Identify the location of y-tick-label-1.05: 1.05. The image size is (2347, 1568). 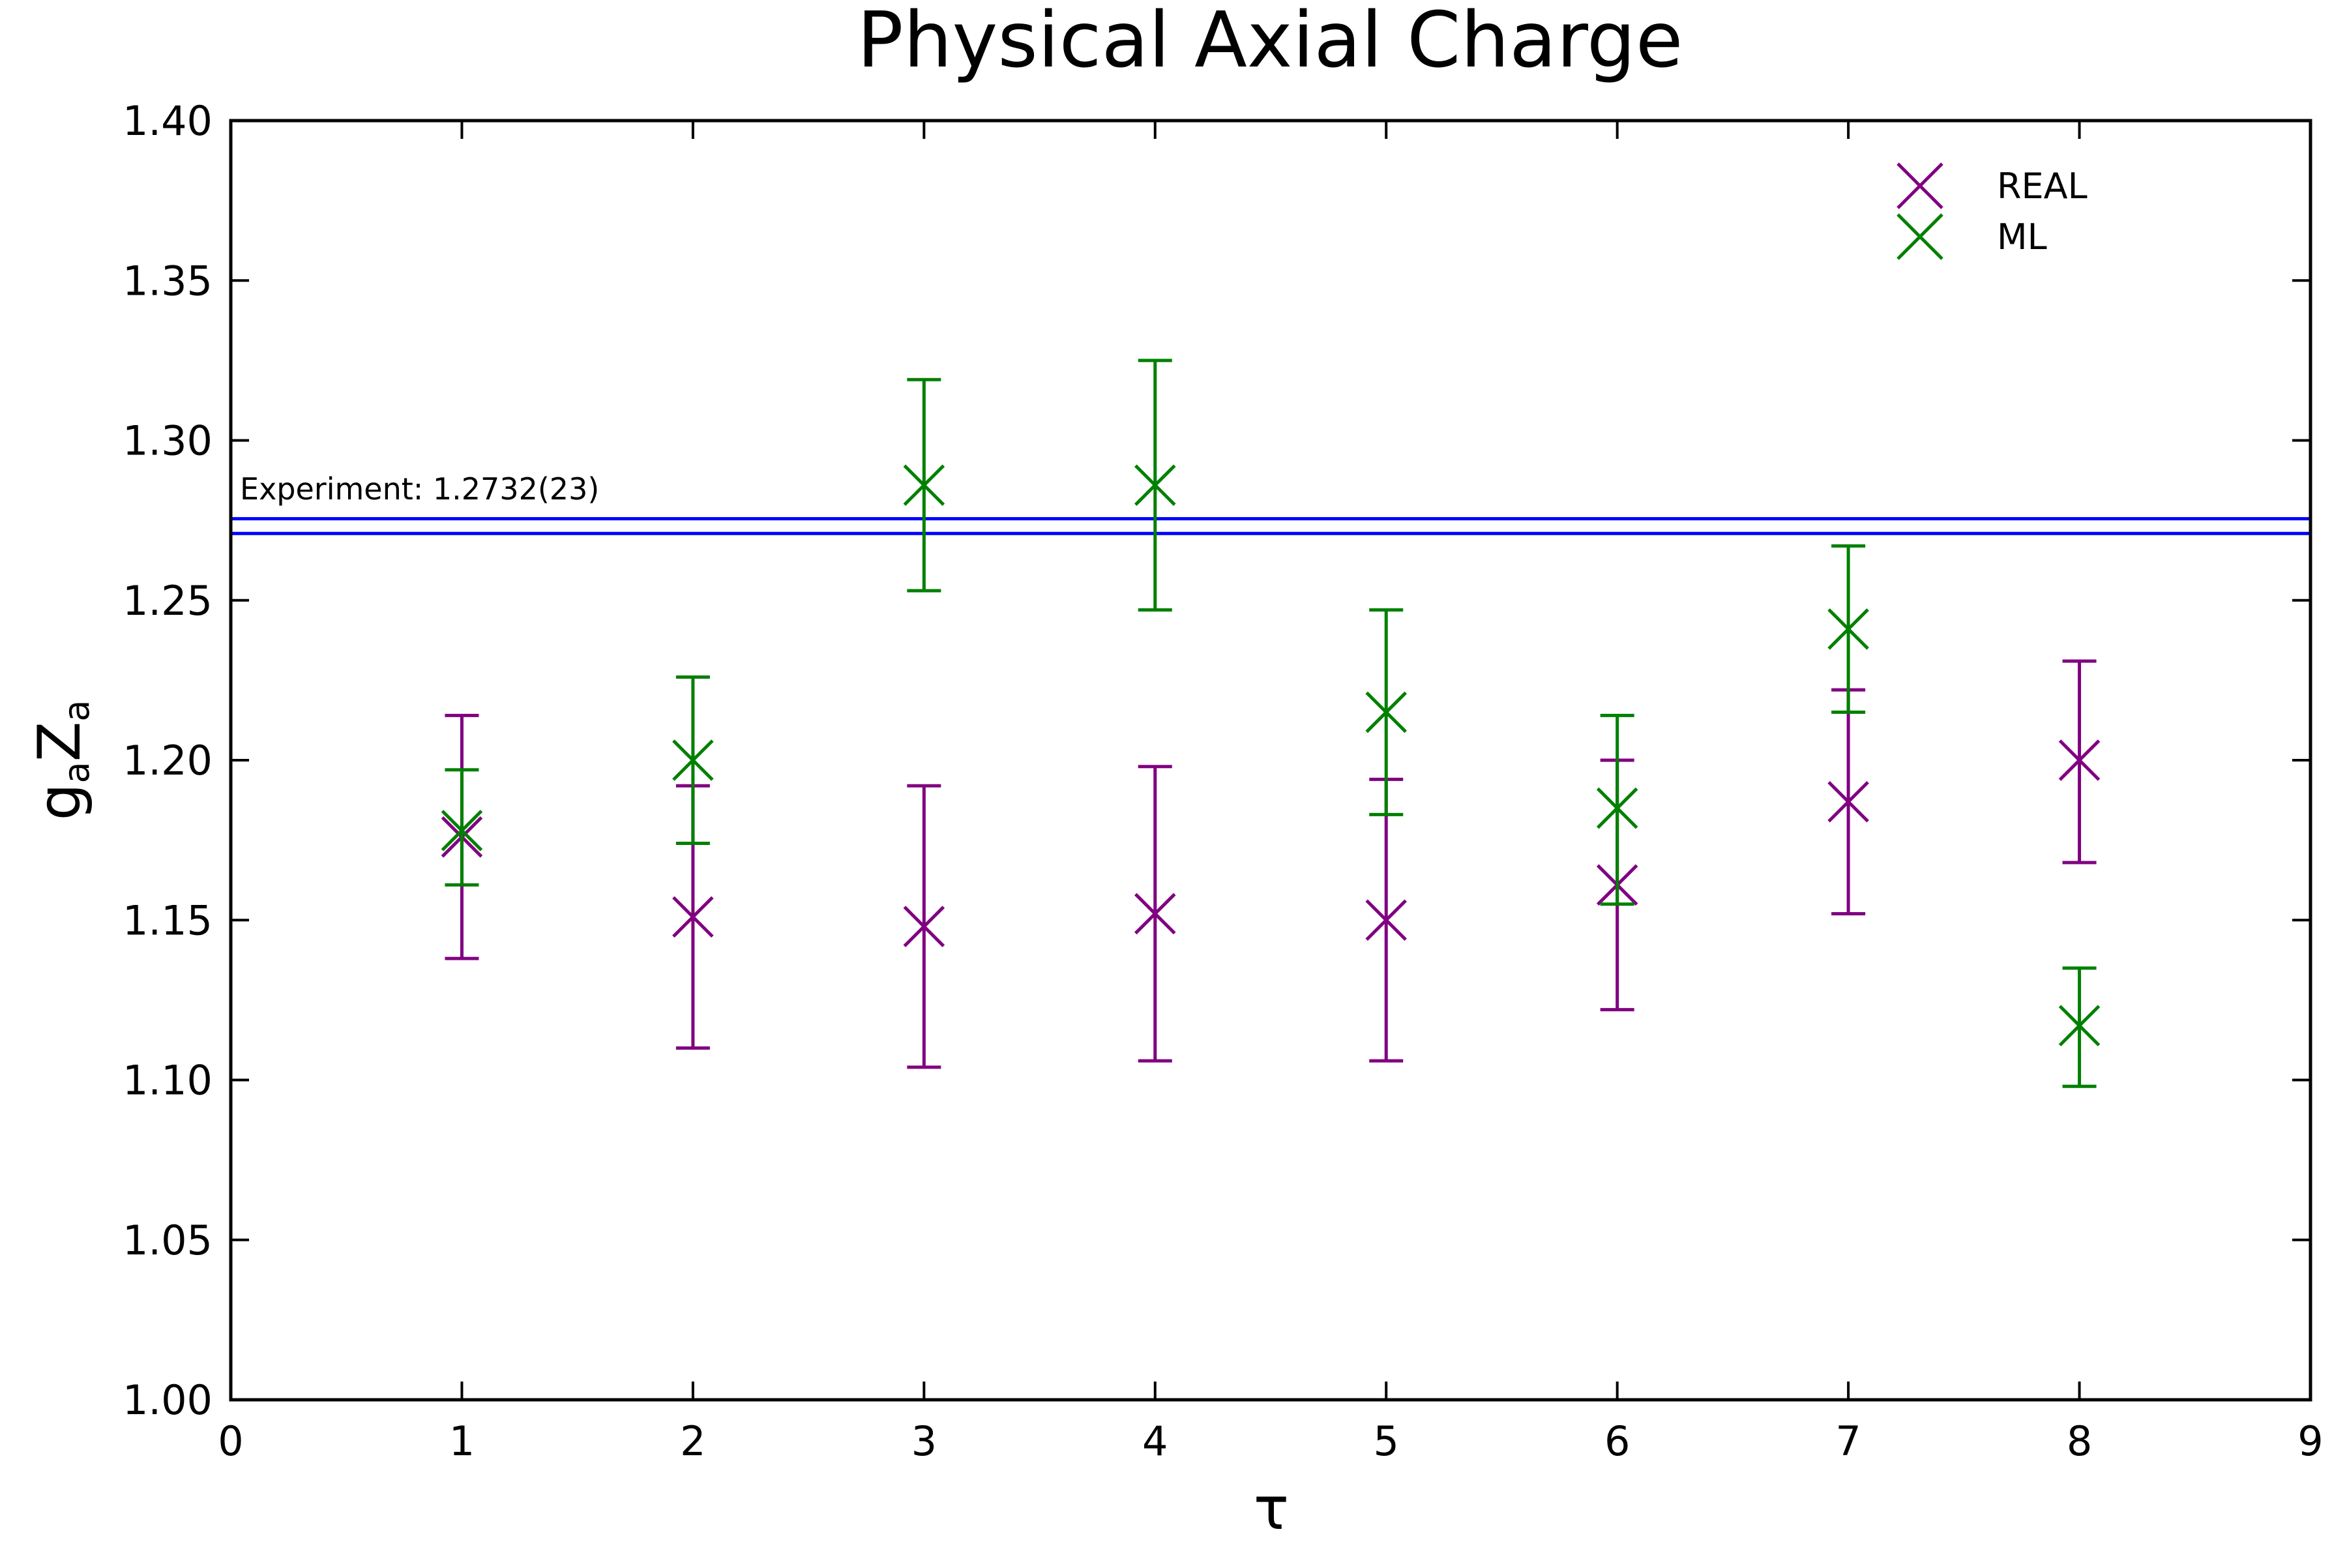
(168, 1241).